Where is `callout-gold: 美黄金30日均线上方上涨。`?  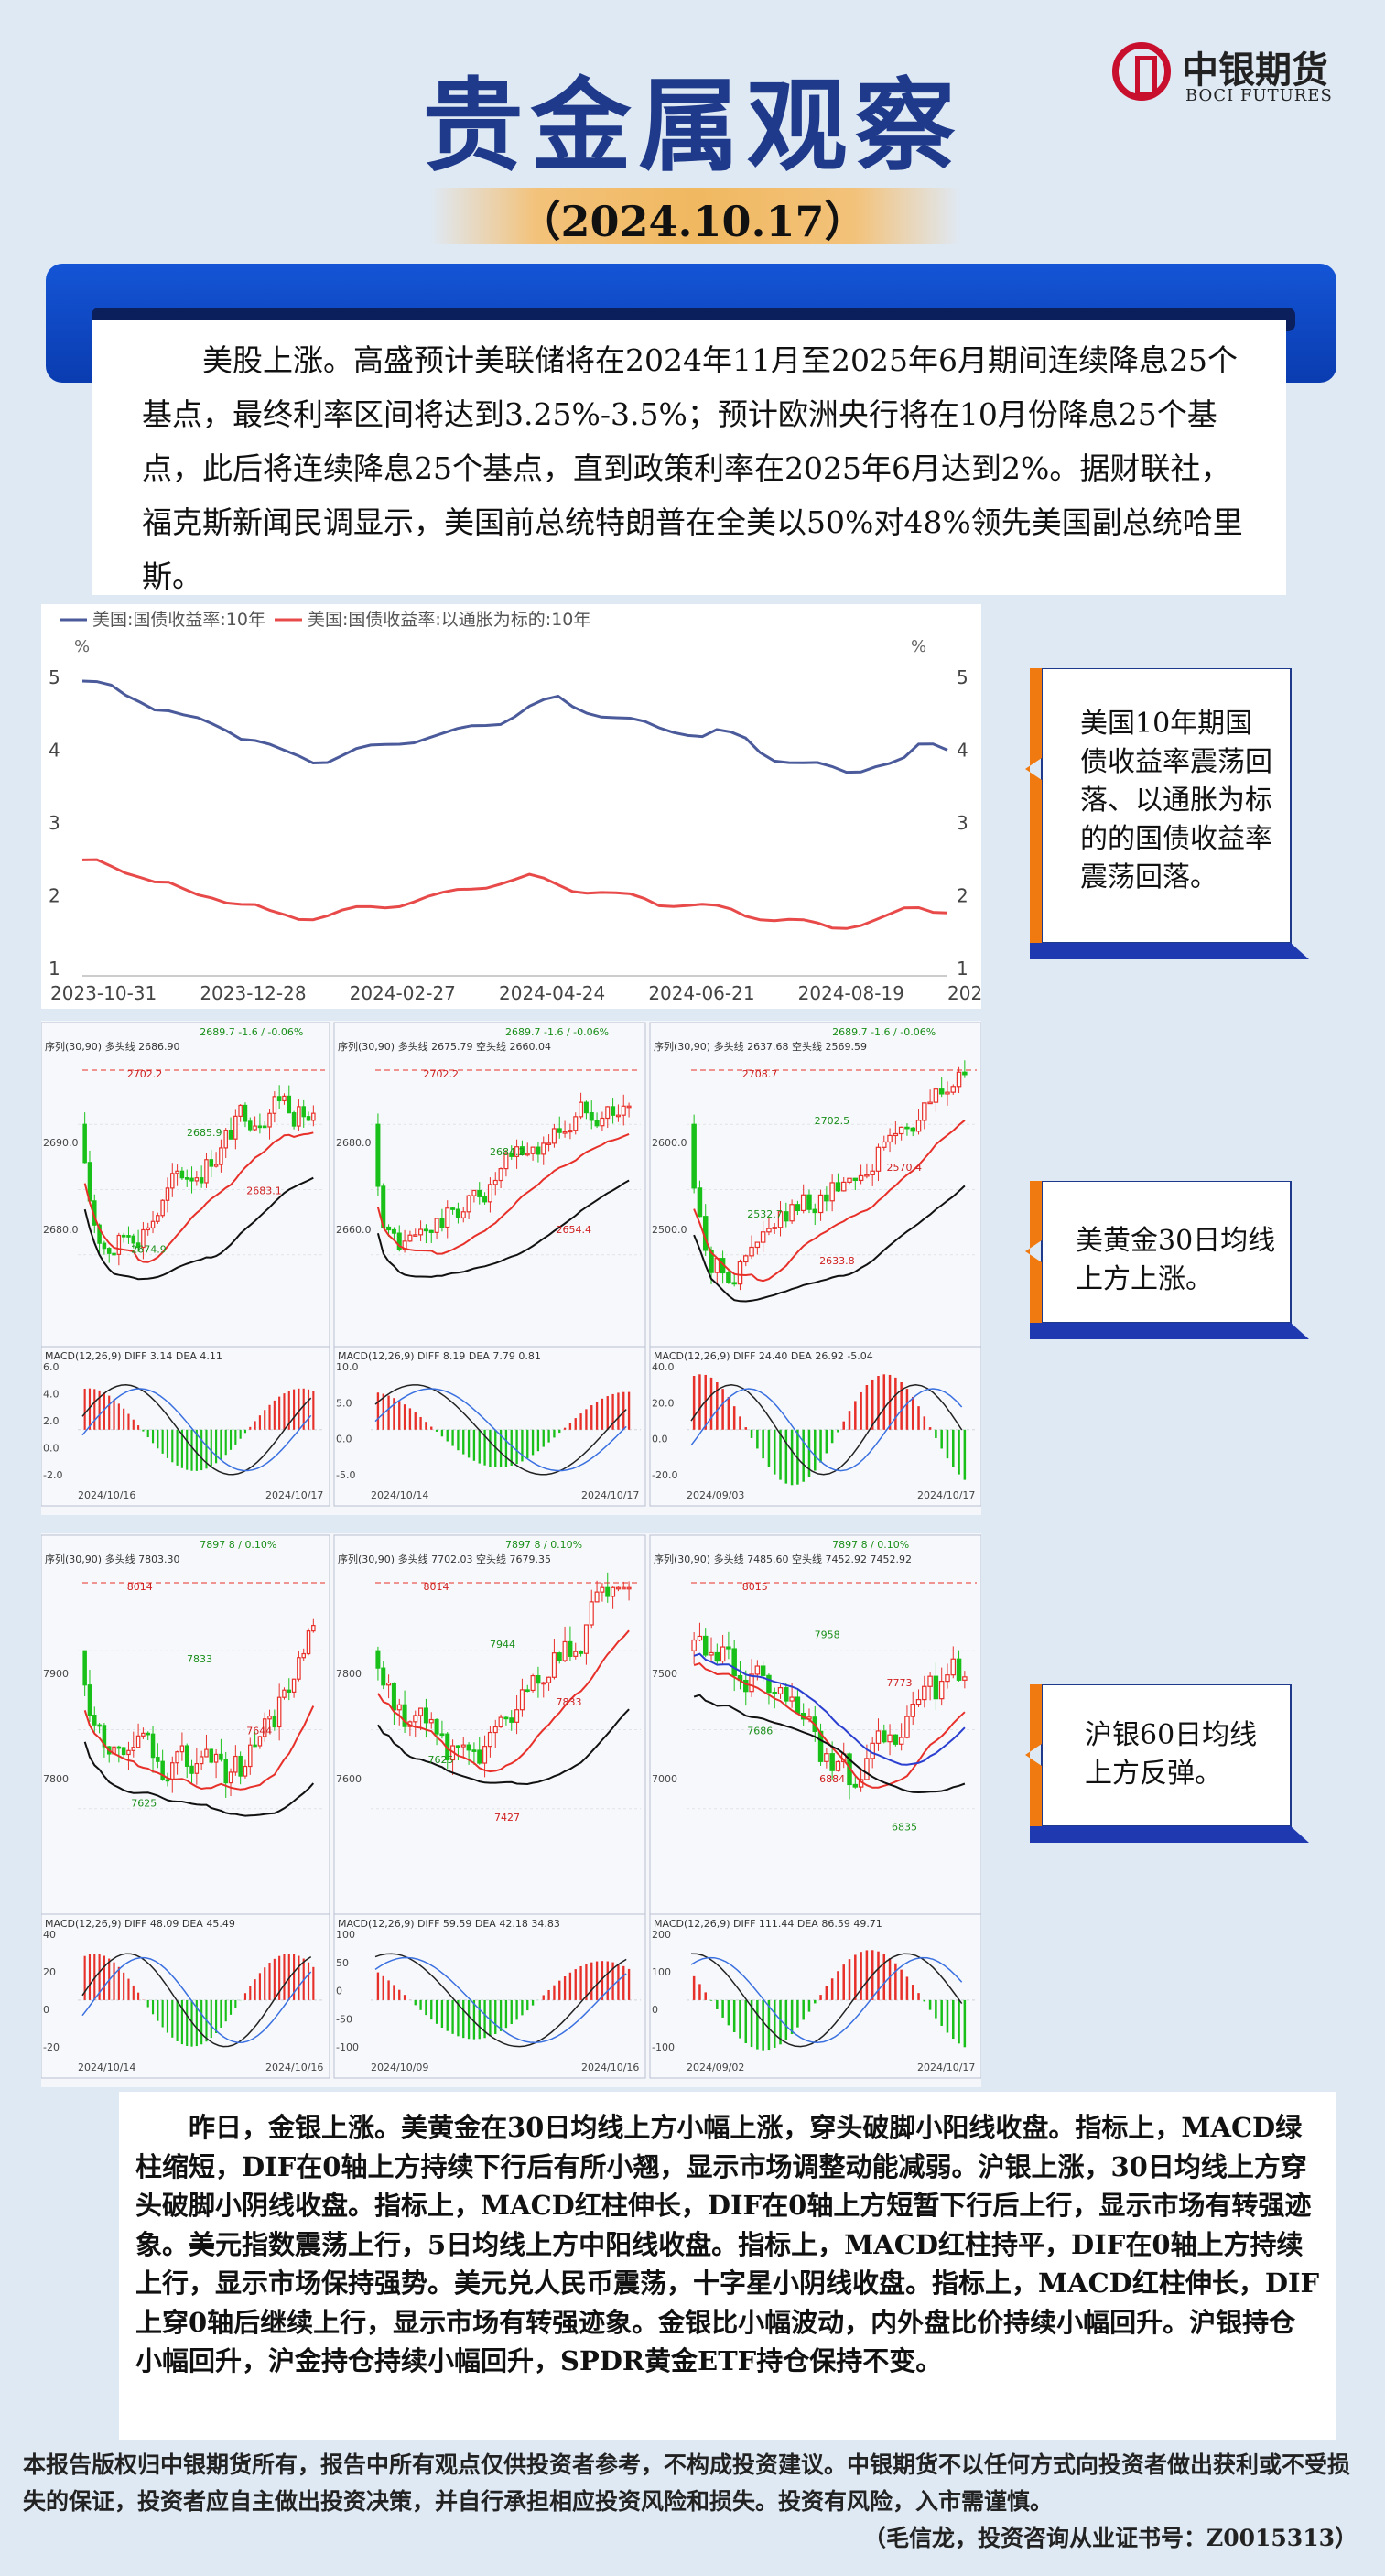
callout-gold: 美黄金30日均线上方上涨。 is located at coordinates (1167, 1263).